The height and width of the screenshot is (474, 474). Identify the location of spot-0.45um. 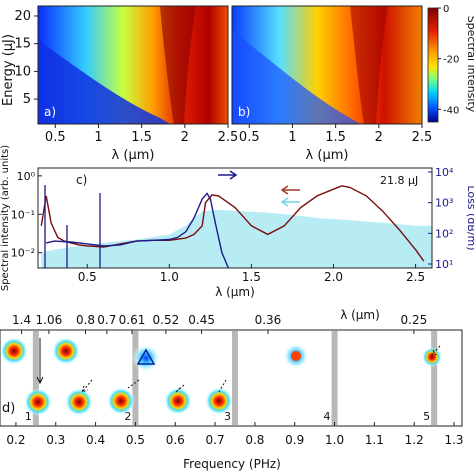
(219, 401).